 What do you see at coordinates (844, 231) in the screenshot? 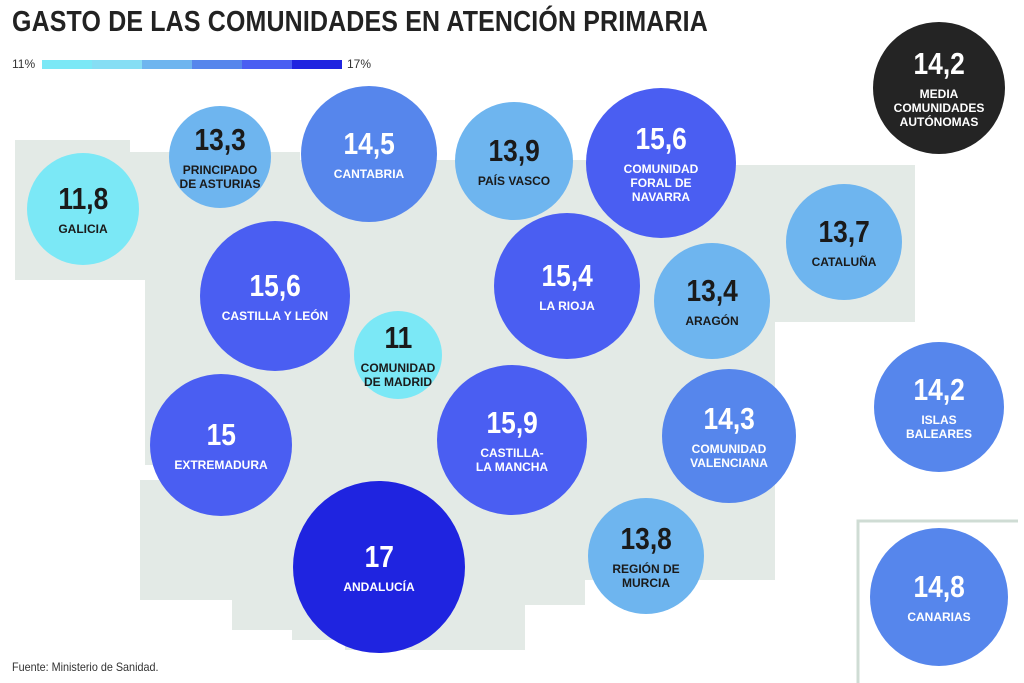
I see `bubble-value: 13,7` at bounding box center [844, 231].